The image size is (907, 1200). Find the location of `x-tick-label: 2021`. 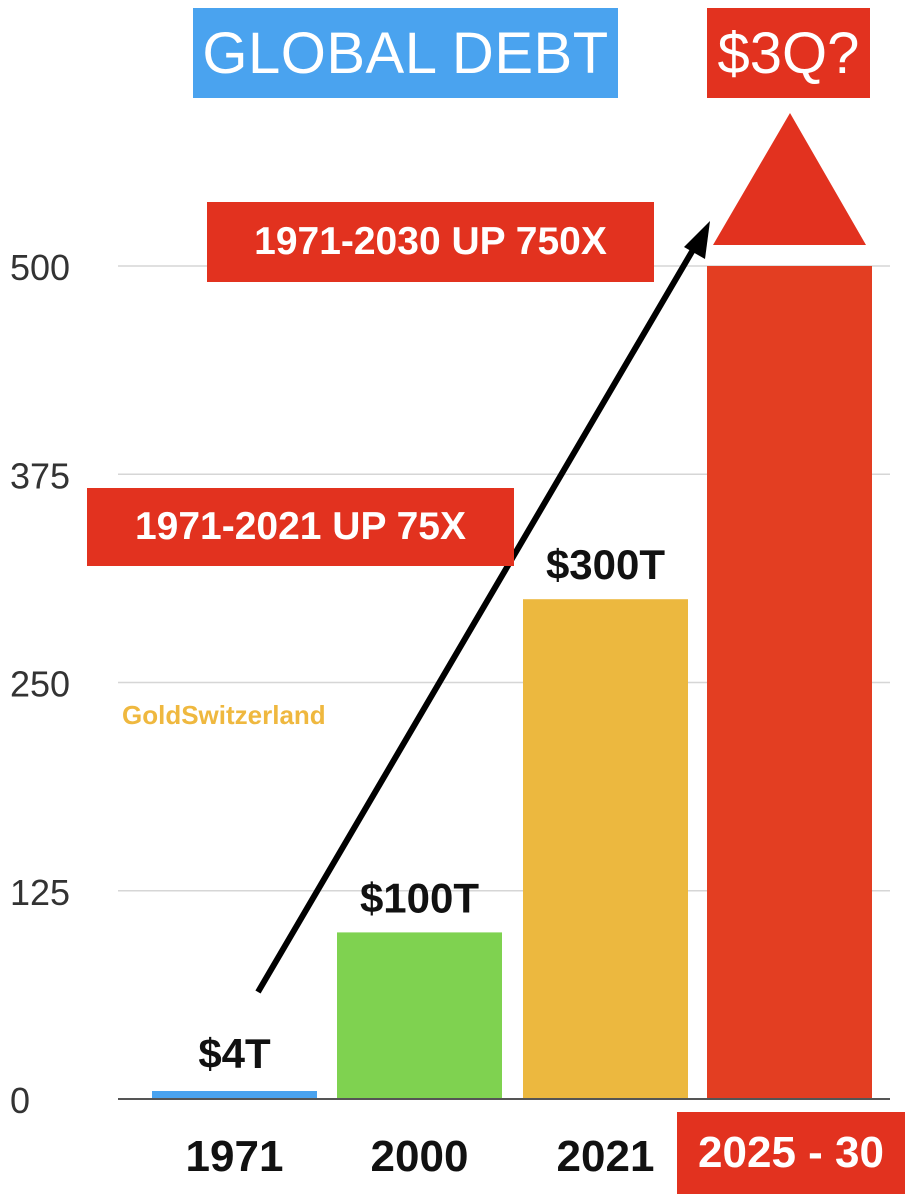

x-tick-label: 2021 is located at coordinates (606, 1156).